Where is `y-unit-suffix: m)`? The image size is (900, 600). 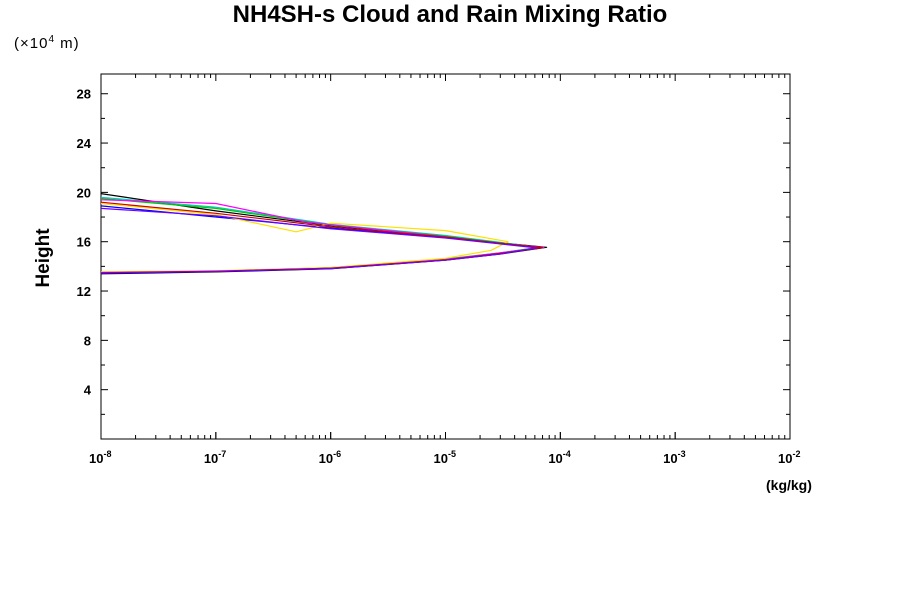
y-unit-suffix: m) is located at coordinates (67, 43).